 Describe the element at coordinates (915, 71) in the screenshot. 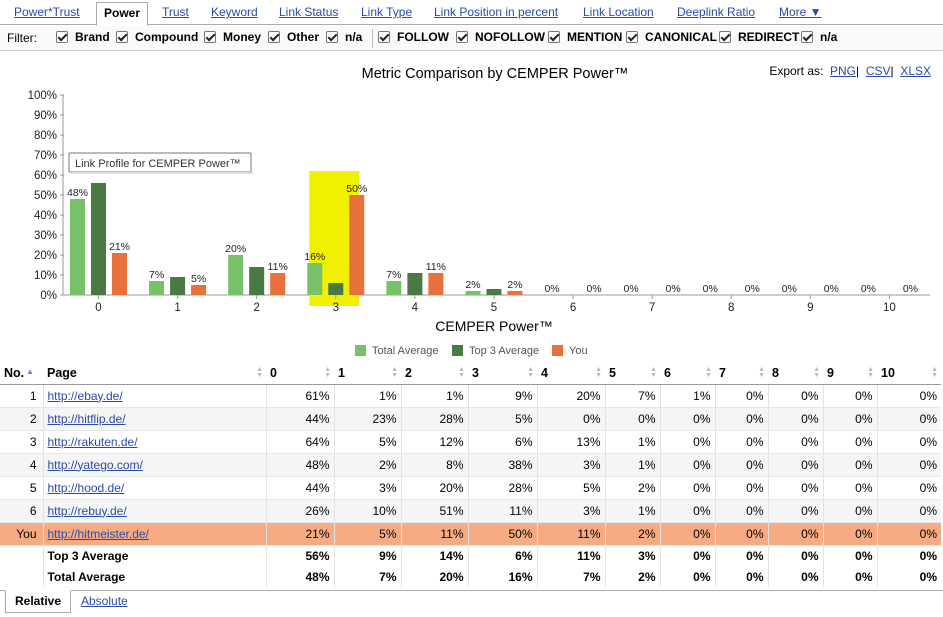

I see `export-xlsx-link: XLSX` at that location.